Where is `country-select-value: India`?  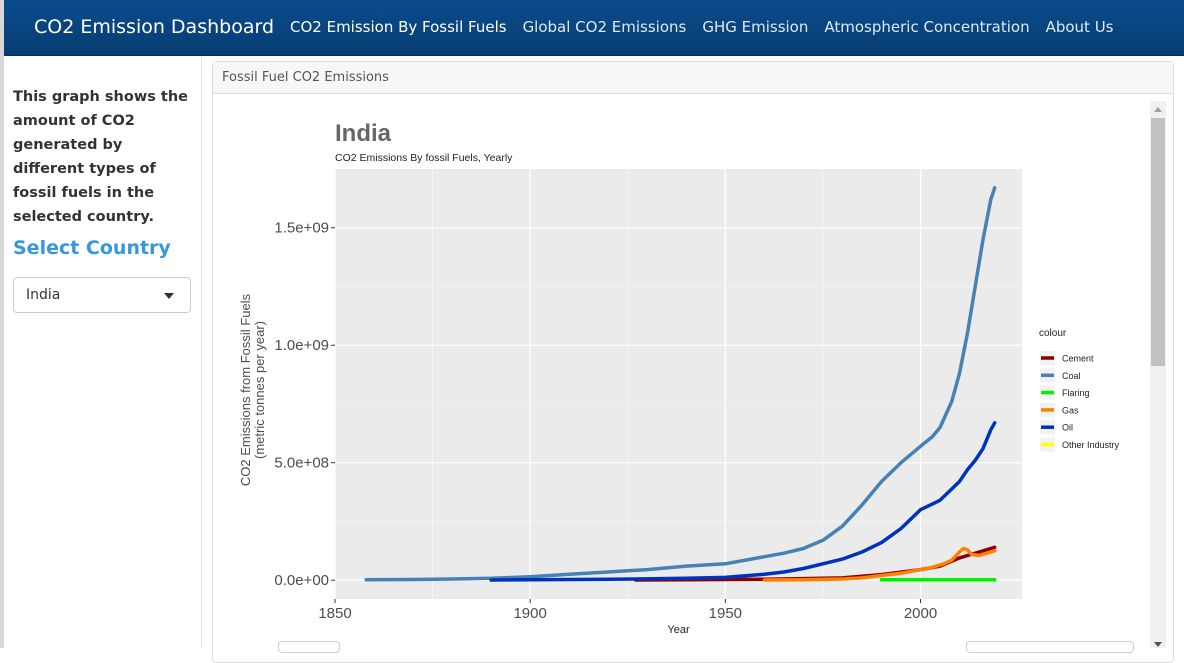 country-select-value: India is located at coordinates (43, 295).